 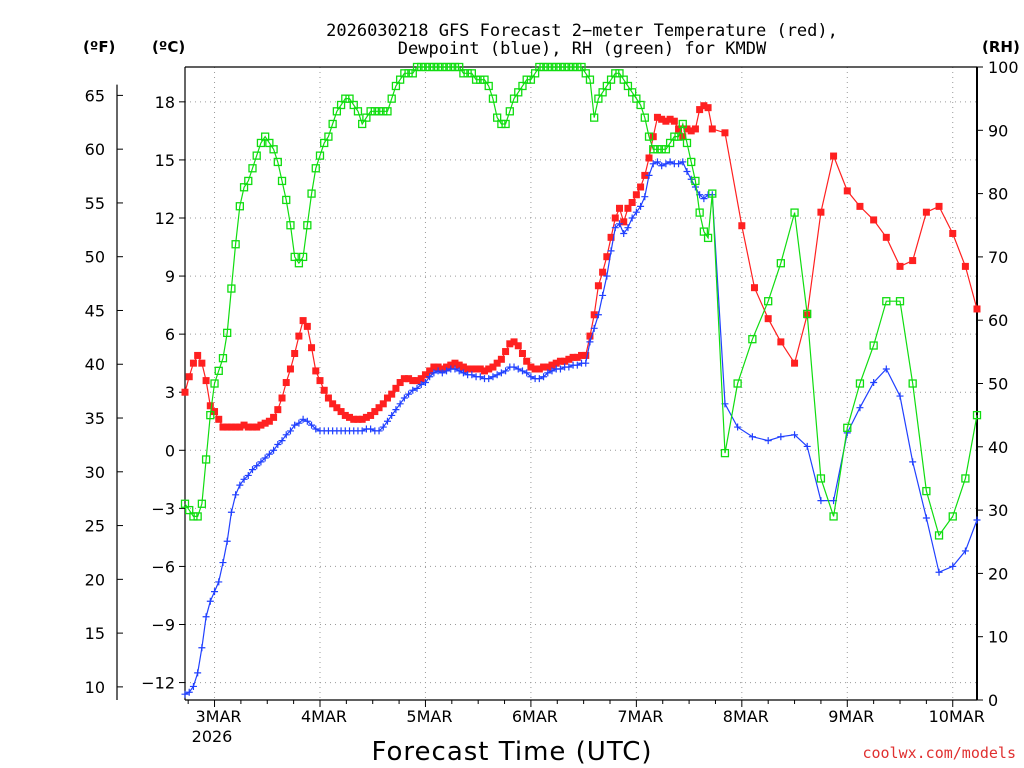 I want to click on rh-tick-label: 10, so click(x=998, y=637).